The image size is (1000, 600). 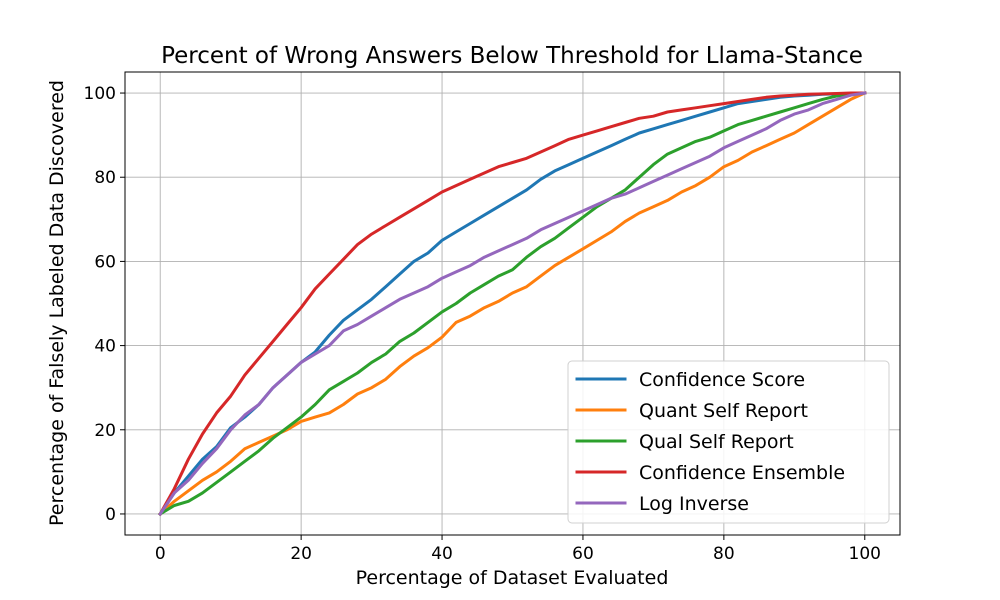 What do you see at coordinates (742, 473) in the screenshot?
I see `legend-label-confidence-ensemble: Confidence Ensemble` at bounding box center [742, 473].